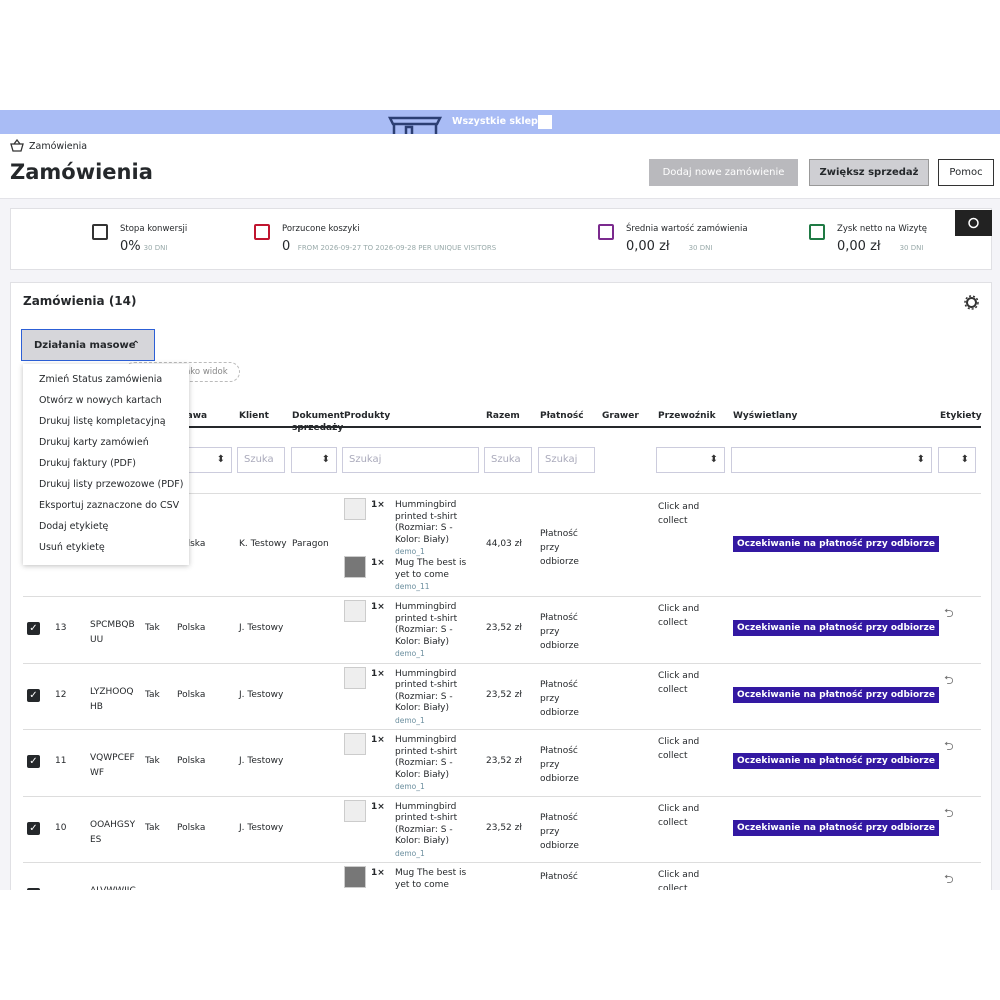 The image size is (1000, 1000). I want to click on column-header: Etykiety, so click(961, 416).